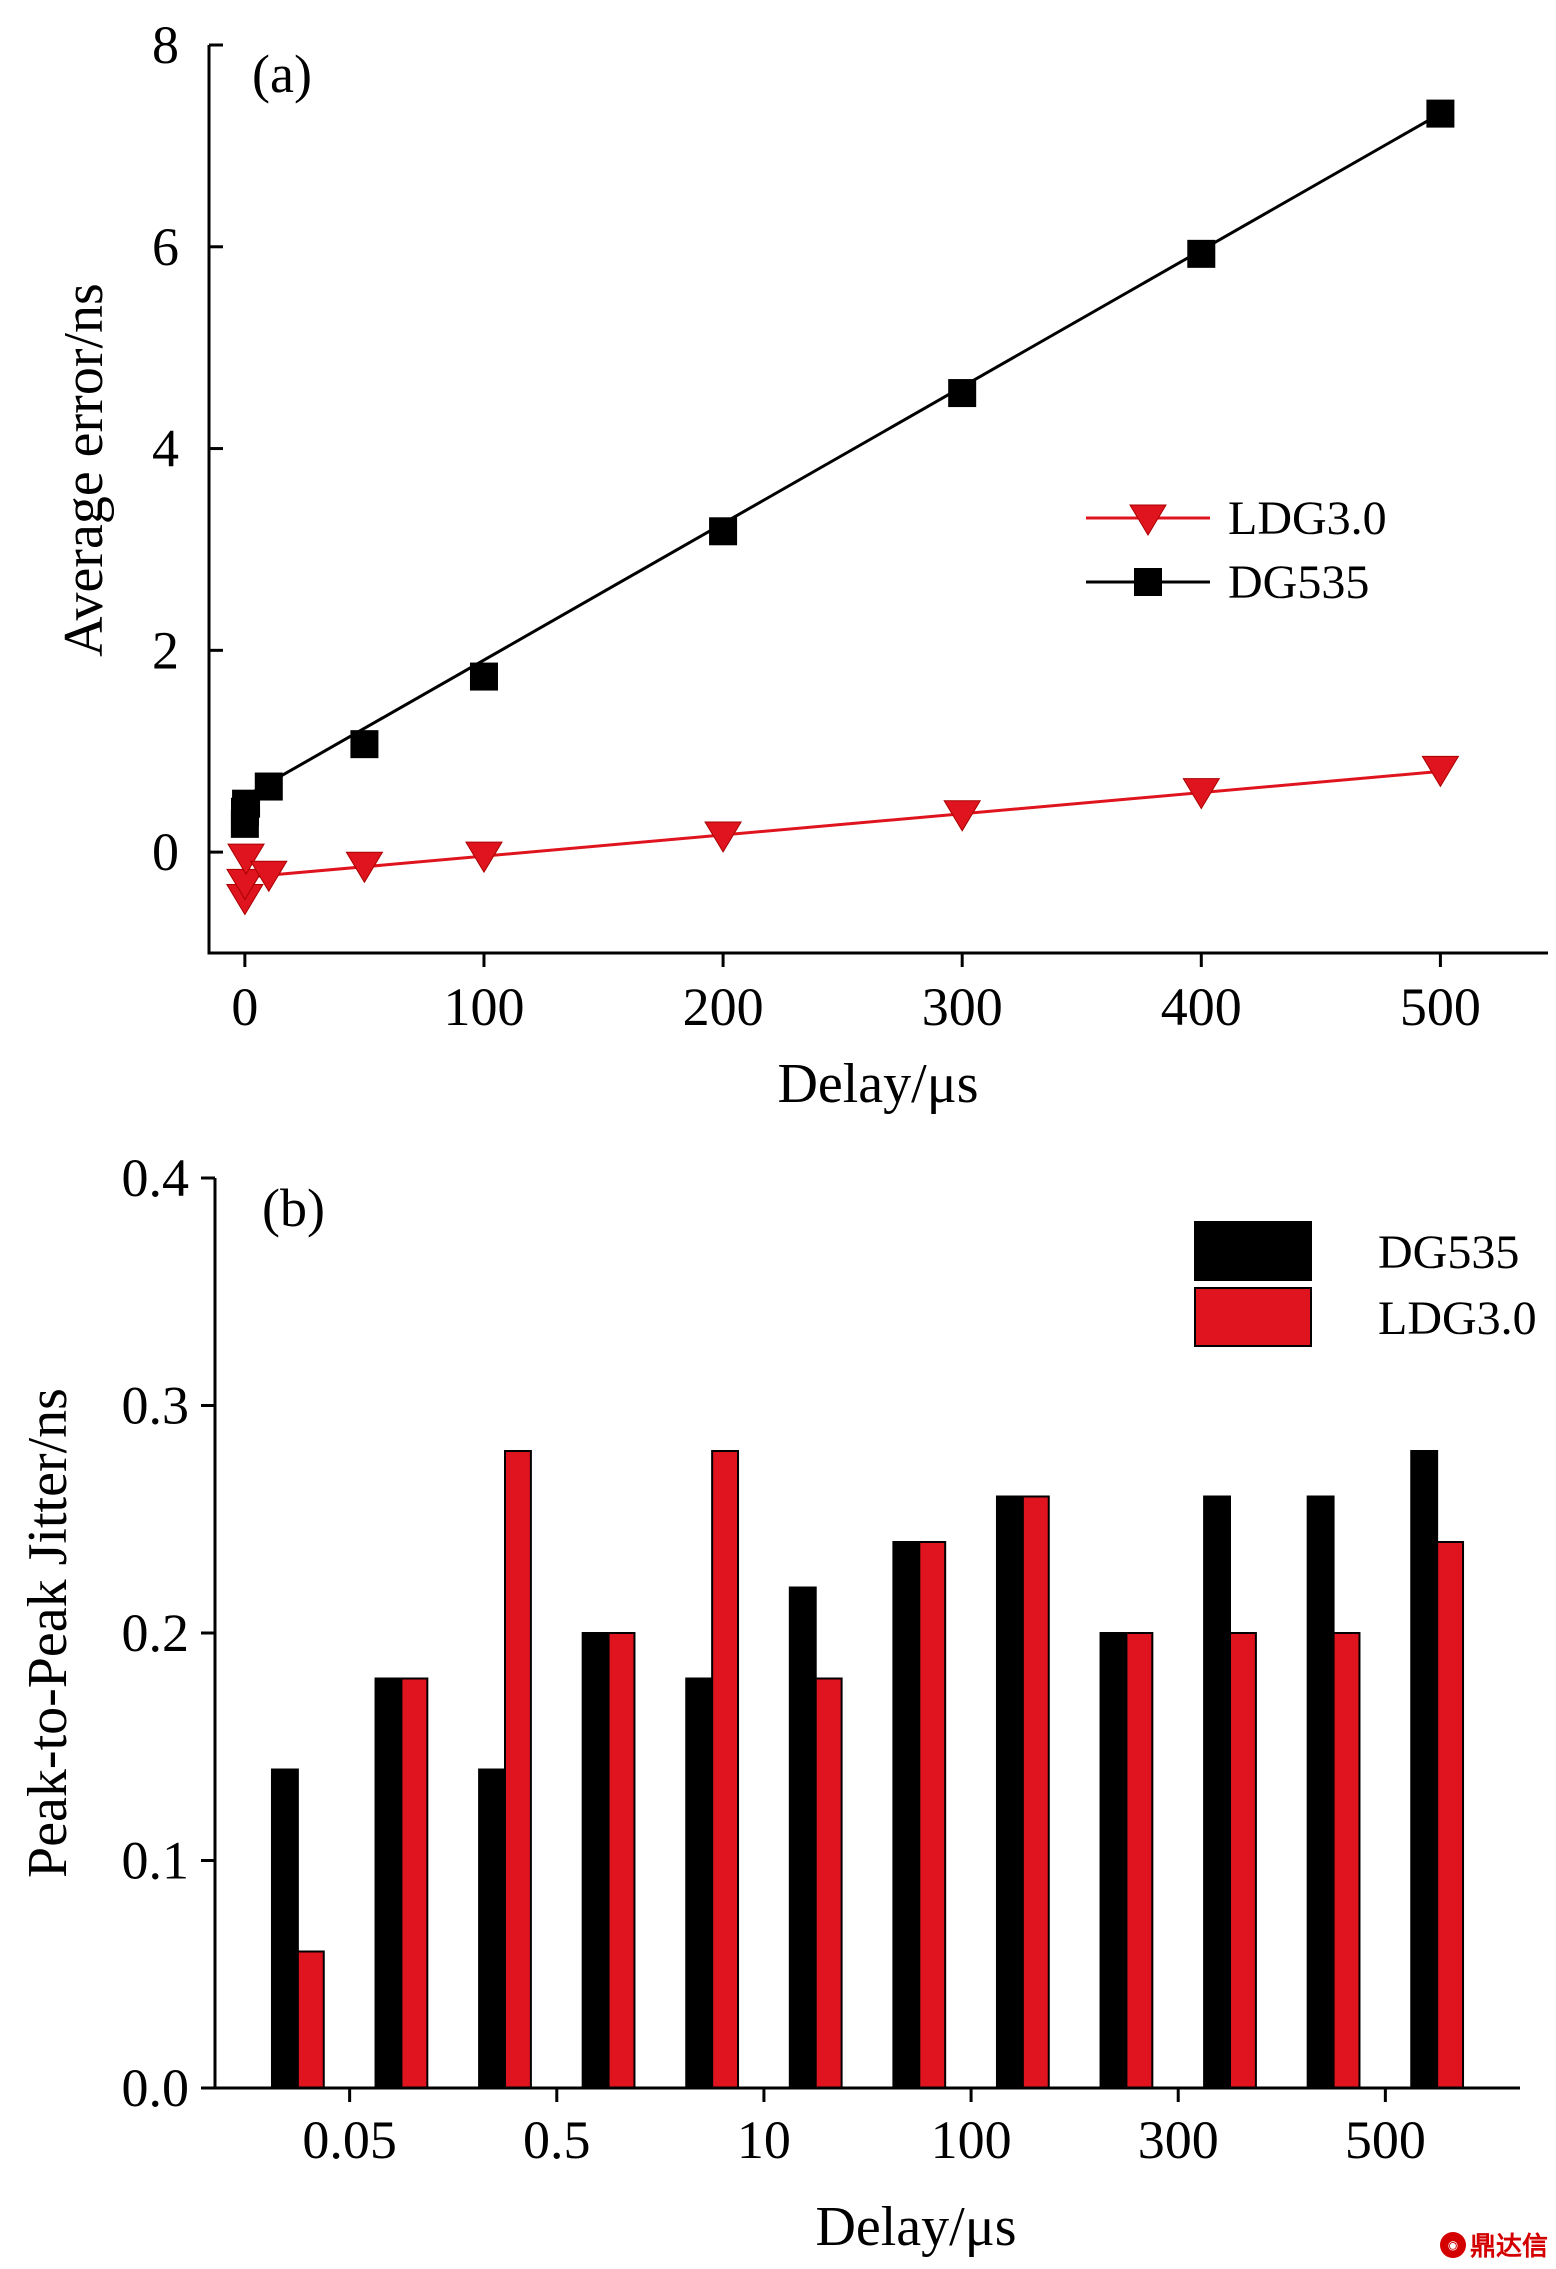 This screenshot has width=1556, height=2269. Describe the element at coordinates (156, 1406) in the screenshot. I see `y-tick-label: 0.3` at that location.